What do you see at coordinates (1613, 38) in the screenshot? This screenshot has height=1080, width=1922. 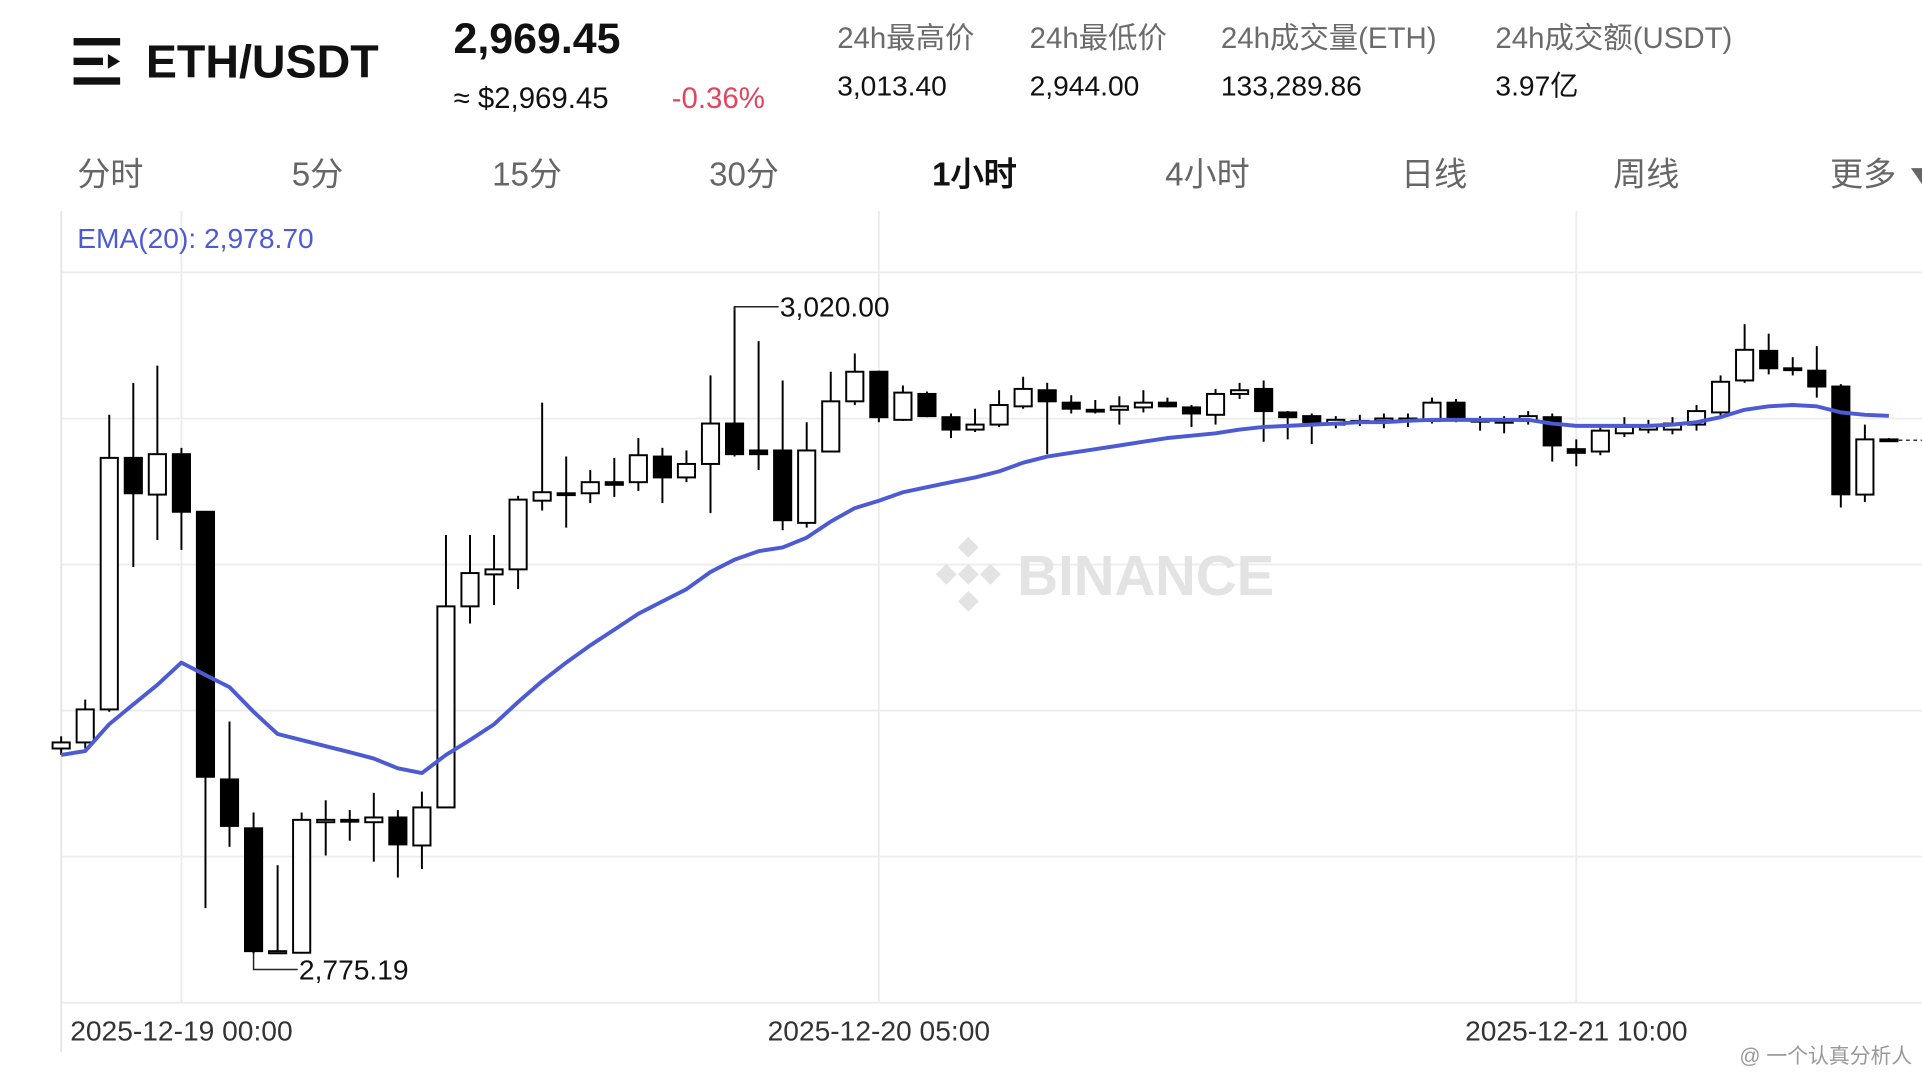 I see `stat-label: 24h成交额(USDT)` at bounding box center [1613, 38].